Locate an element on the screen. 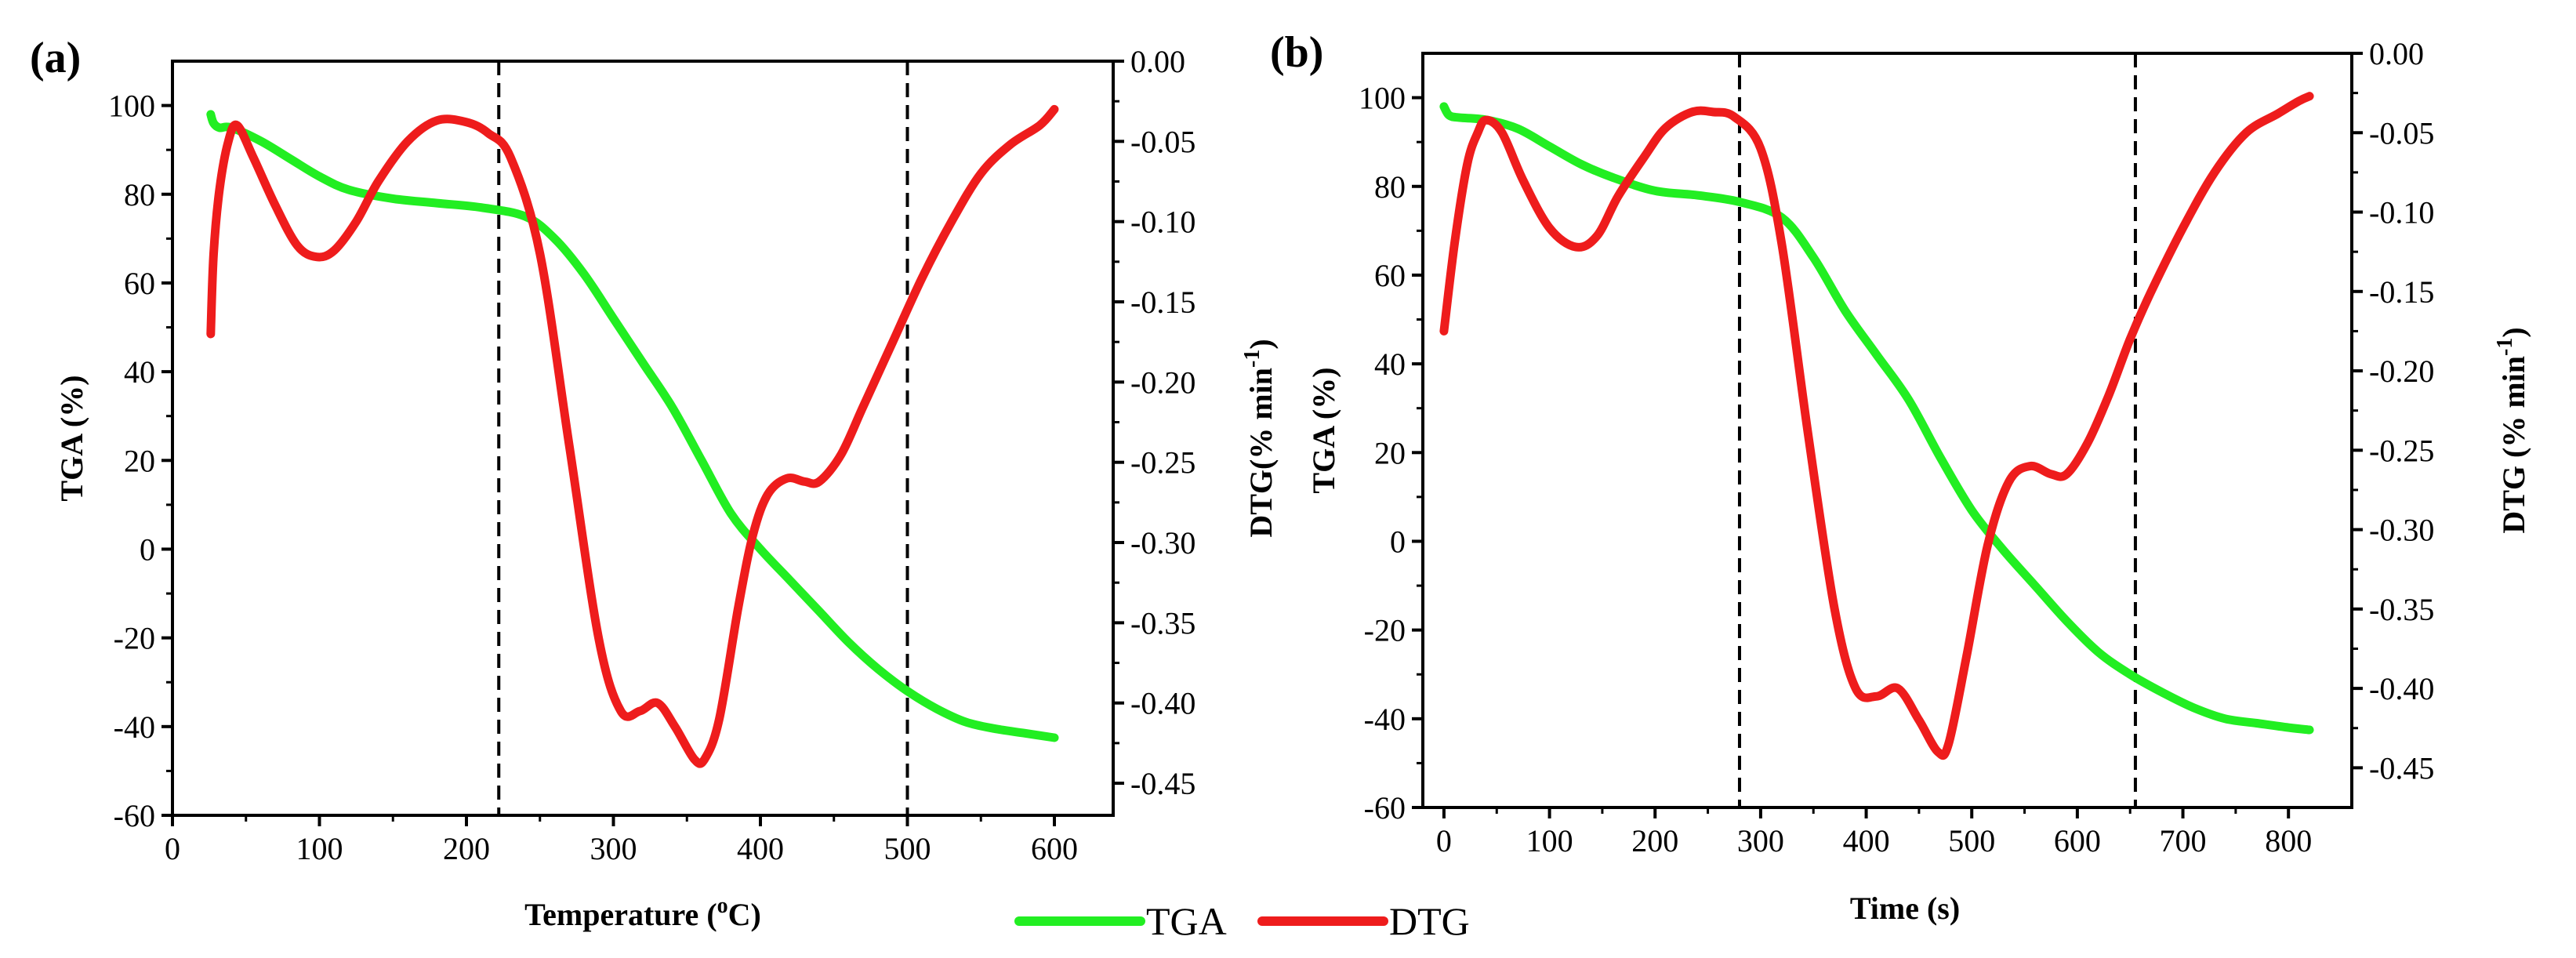 The width and height of the screenshot is (2576, 958). legend: TGA DTG is located at coordinates (1242, 921).